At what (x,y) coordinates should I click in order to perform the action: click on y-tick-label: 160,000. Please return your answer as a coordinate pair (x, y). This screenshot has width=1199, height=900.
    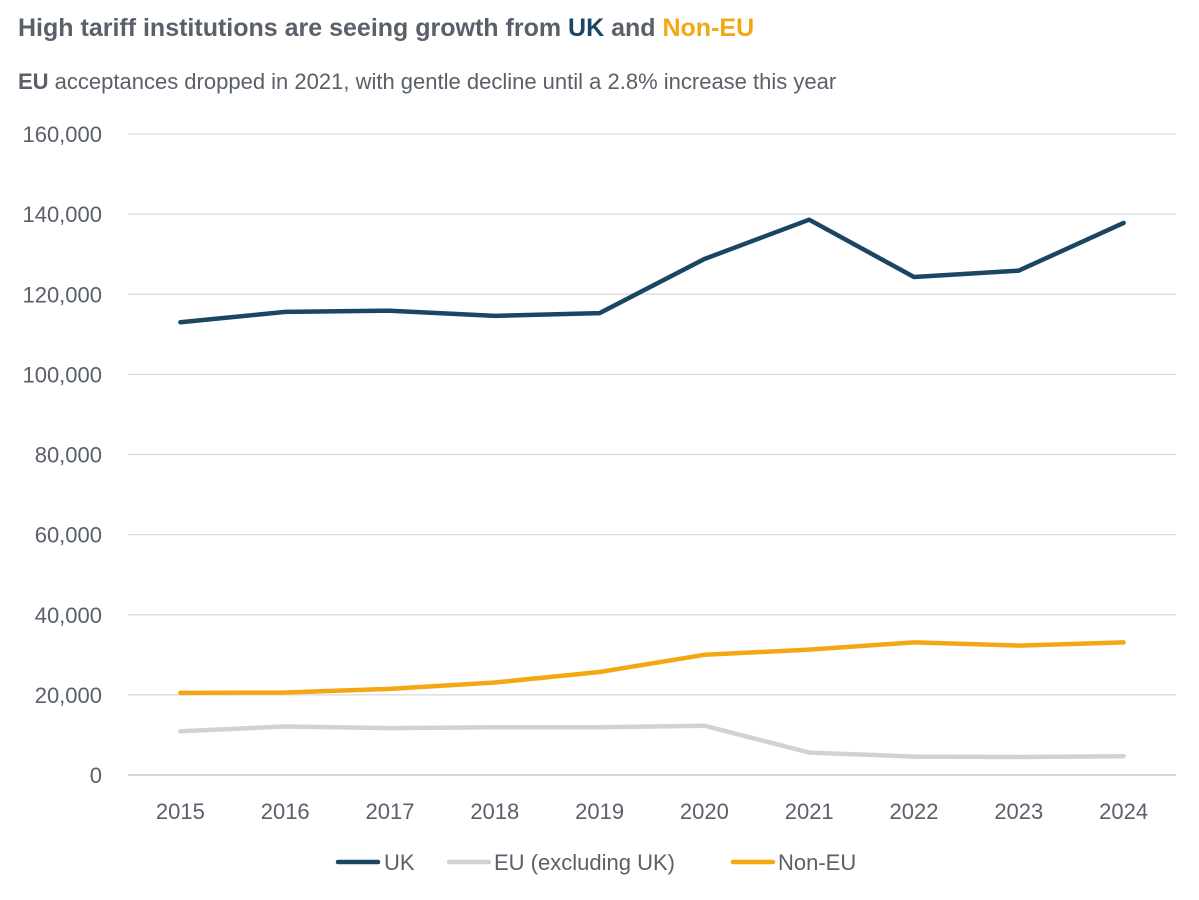
    Looking at the image, I should click on (62, 134).